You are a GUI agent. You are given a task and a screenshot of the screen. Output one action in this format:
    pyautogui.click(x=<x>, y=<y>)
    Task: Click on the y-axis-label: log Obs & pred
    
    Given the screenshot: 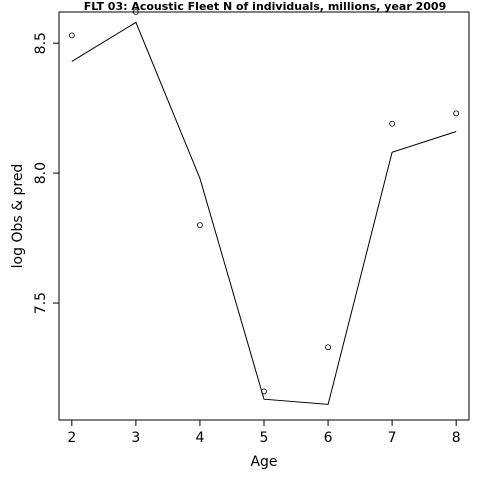 What is the action you would take?
    pyautogui.click(x=18, y=216)
    